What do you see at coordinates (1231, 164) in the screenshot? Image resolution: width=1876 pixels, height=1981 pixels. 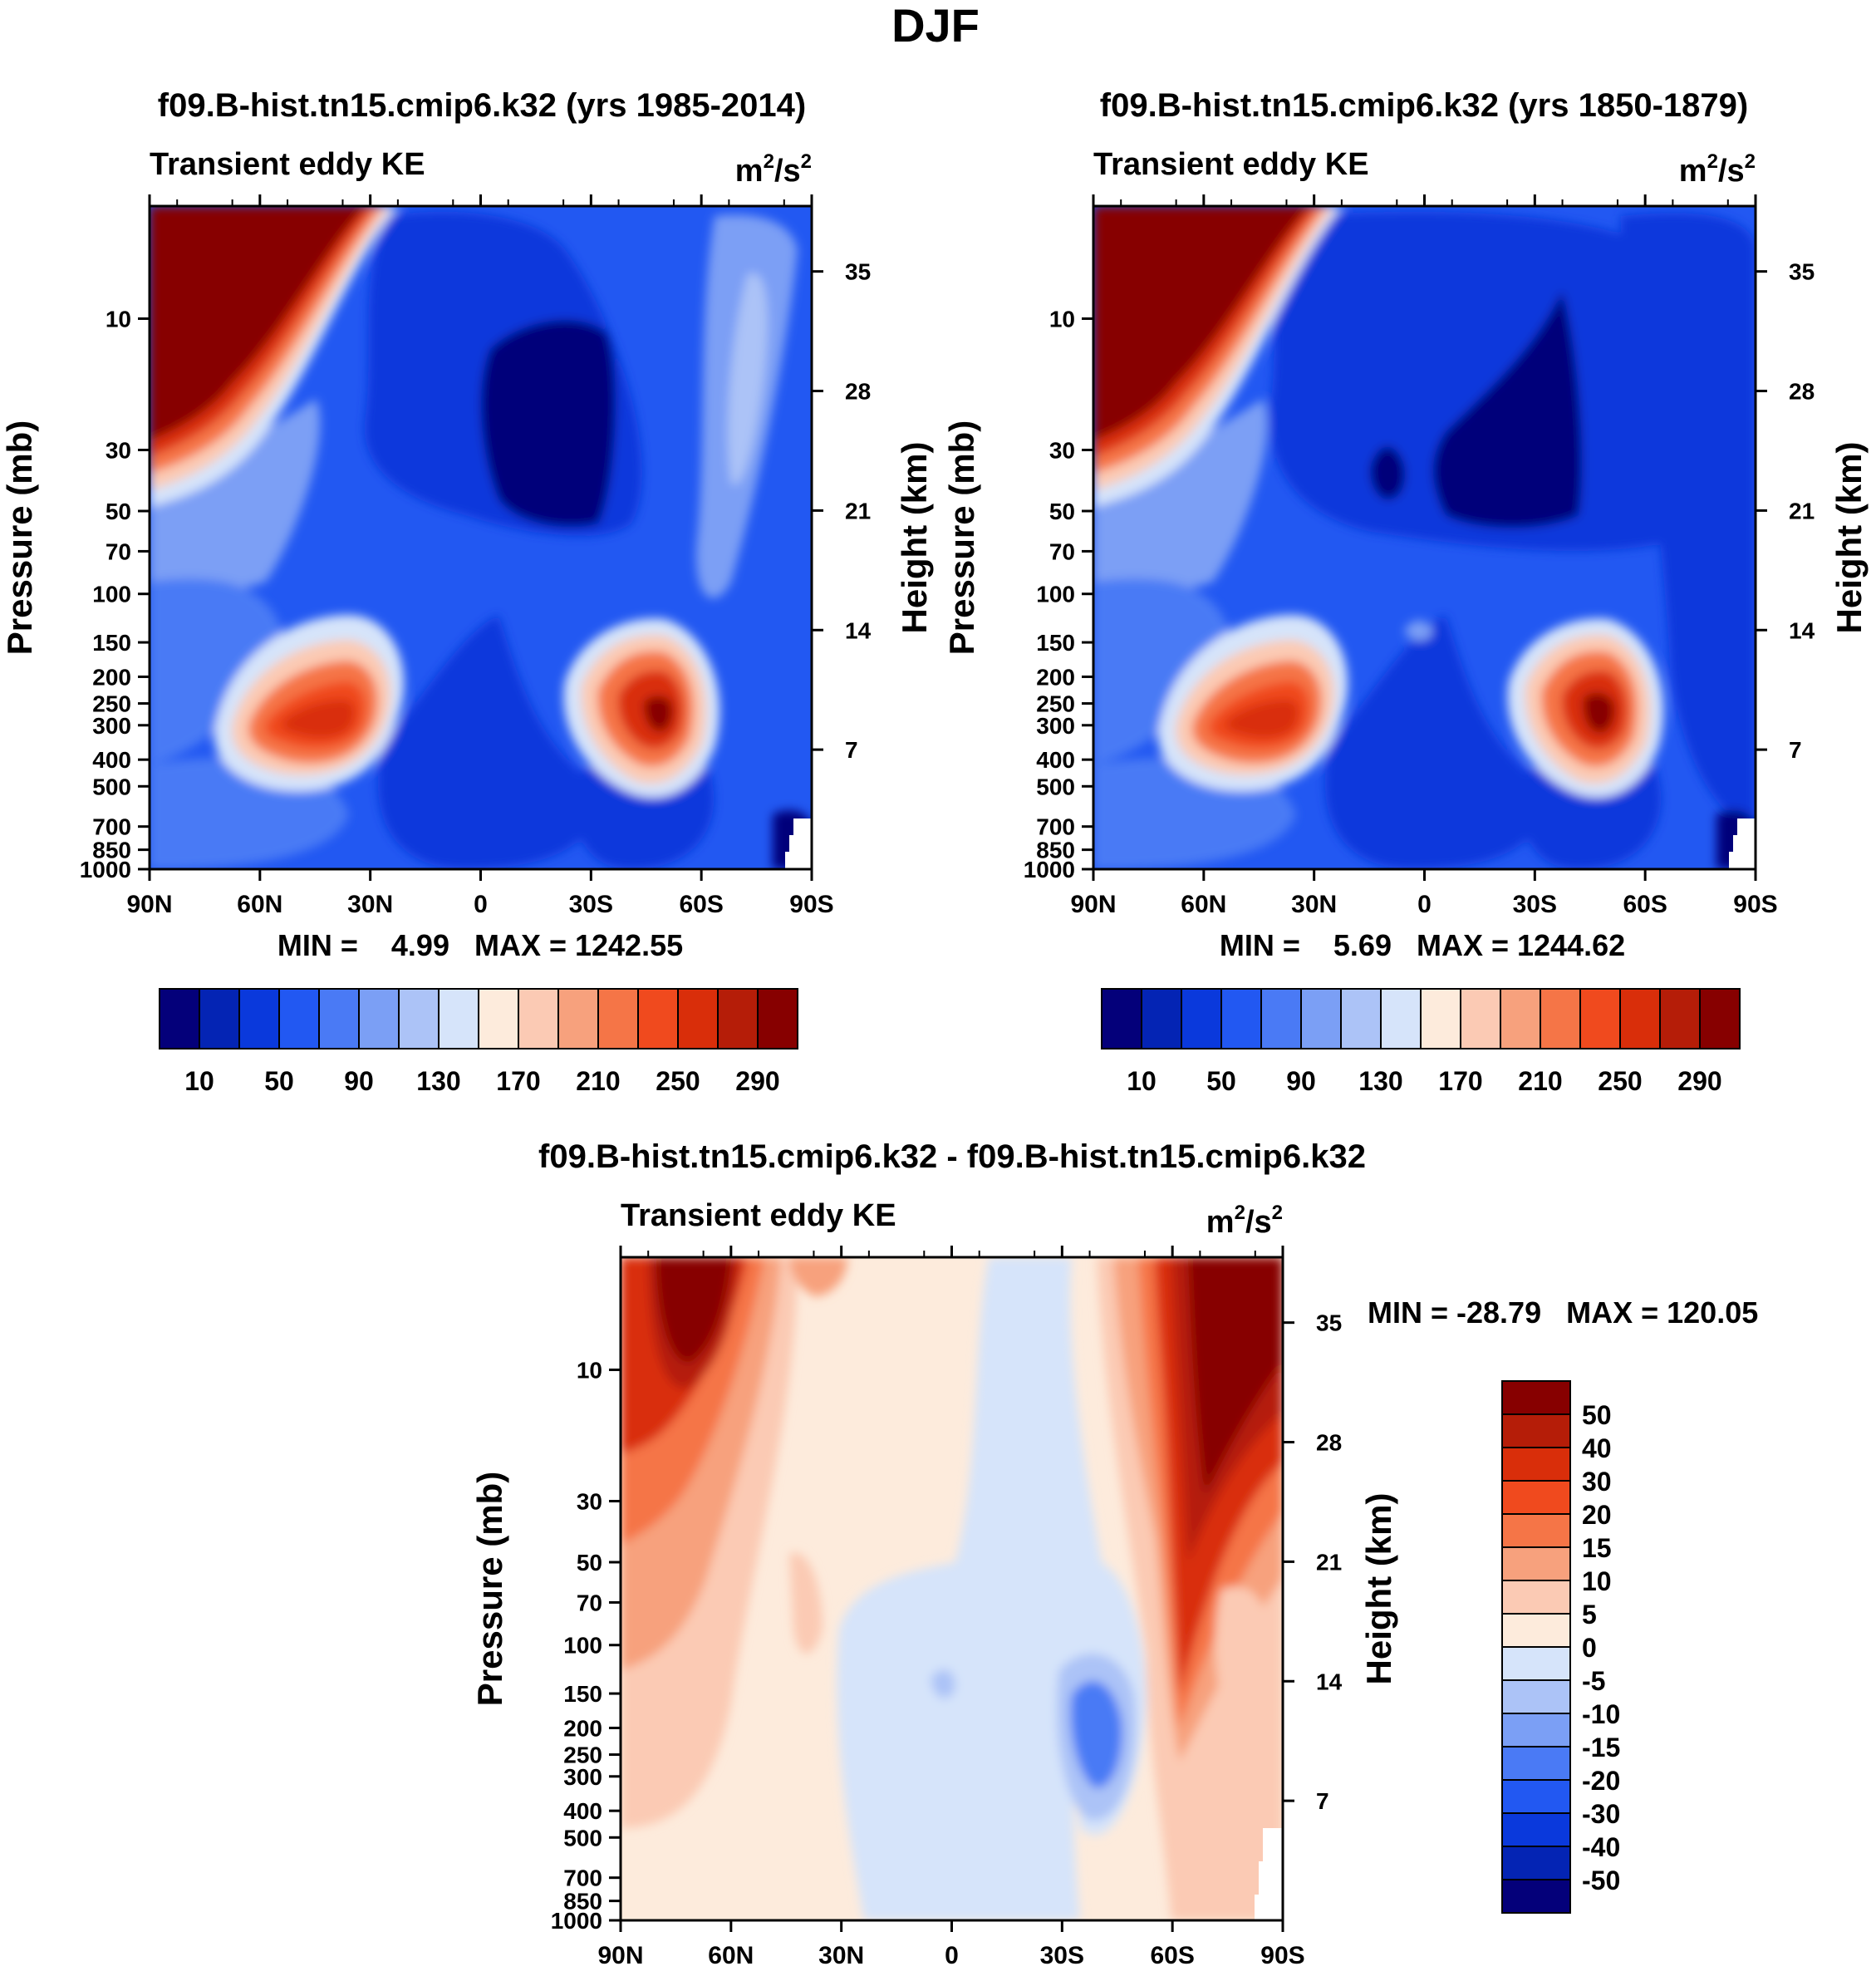 I see `panel-b-subtitle: Transient eddy KE` at bounding box center [1231, 164].